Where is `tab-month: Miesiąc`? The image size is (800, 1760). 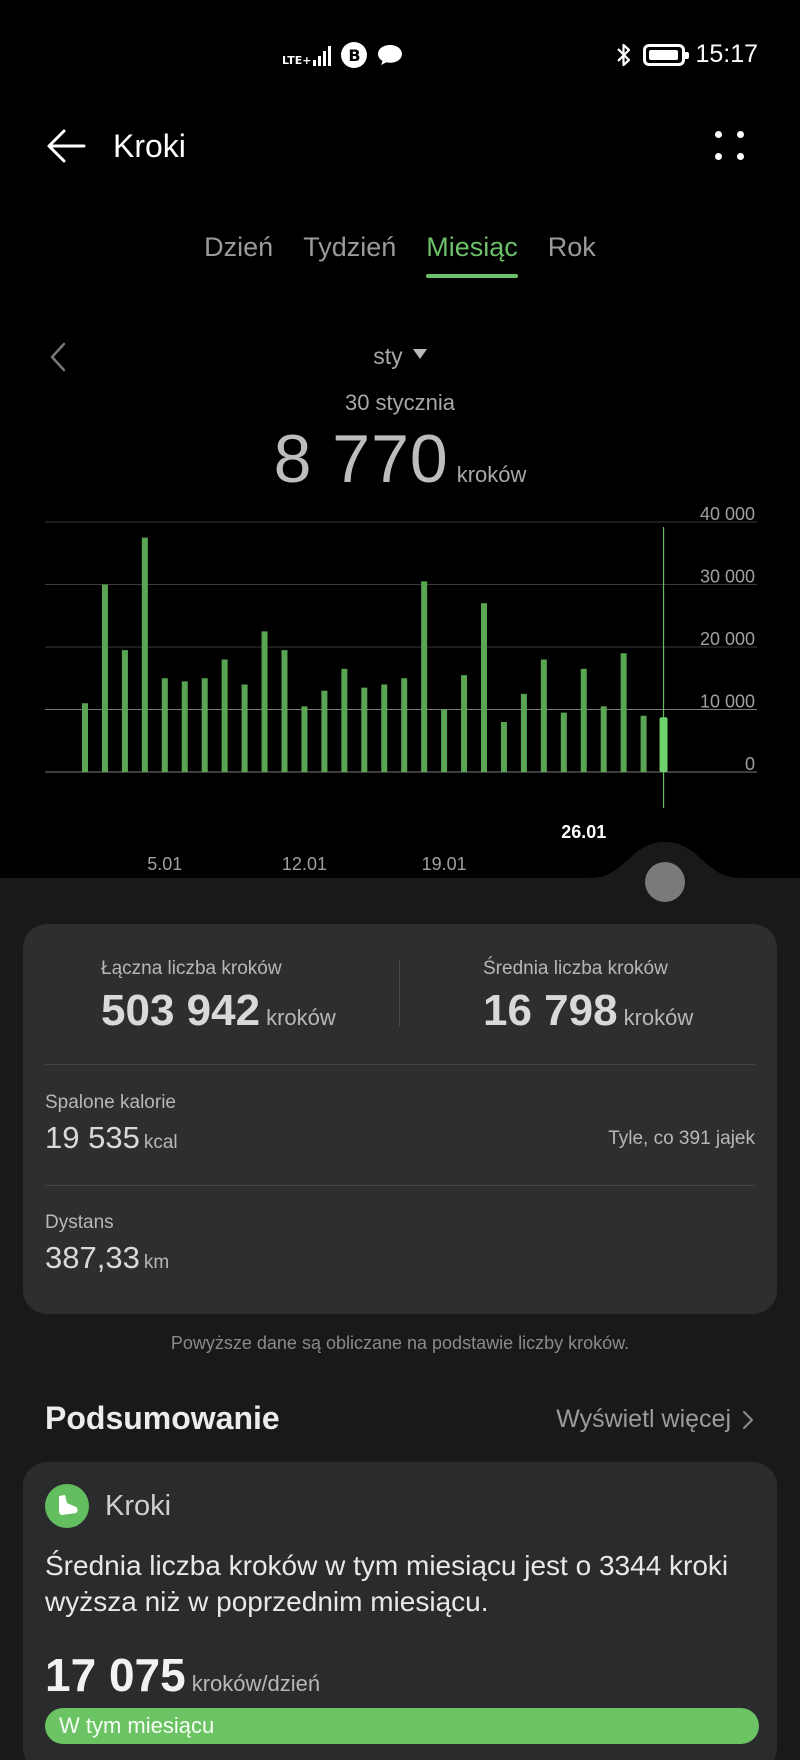
tab-month: Miesiąc is located at coordinates (472, 255).